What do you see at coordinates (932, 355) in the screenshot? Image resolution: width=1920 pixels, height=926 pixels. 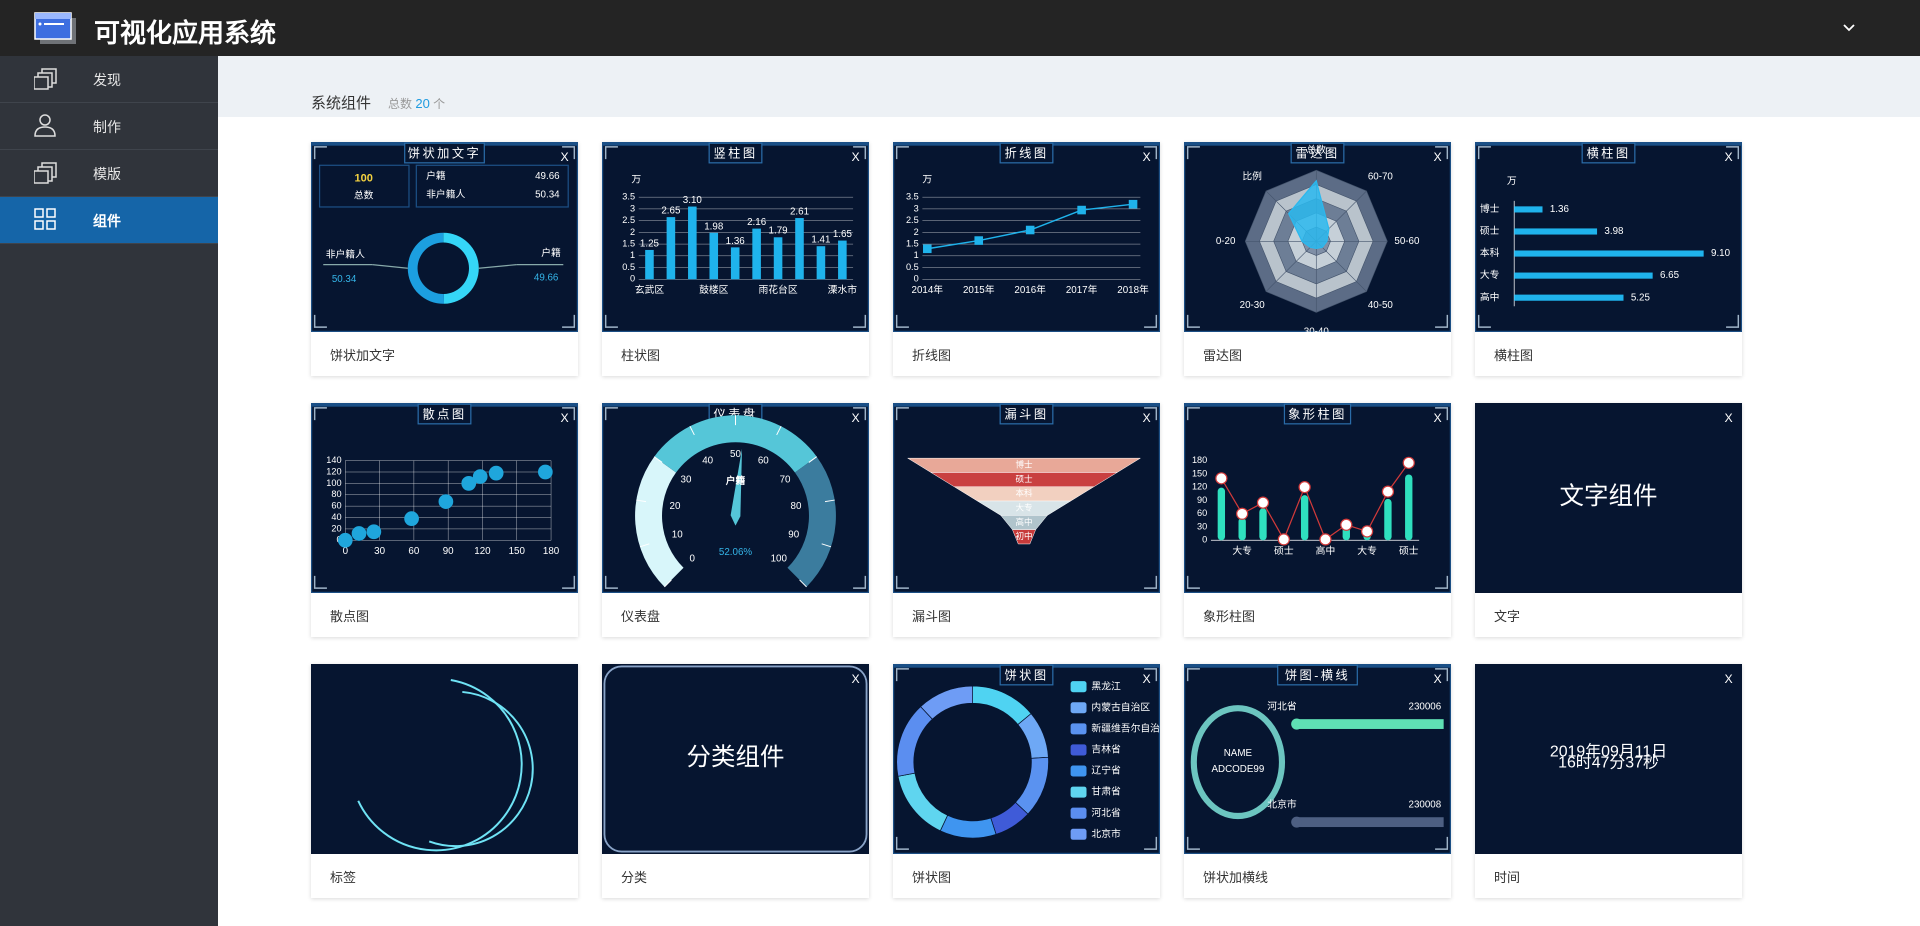 I see `card-label: 折线图` at bounding box center [932, 355].